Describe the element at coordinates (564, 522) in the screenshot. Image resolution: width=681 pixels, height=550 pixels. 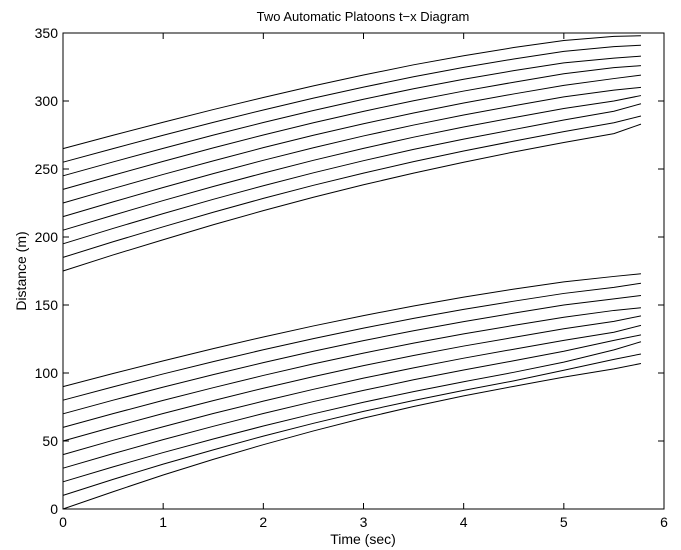
I see `x-tick-label: 5` at that location.